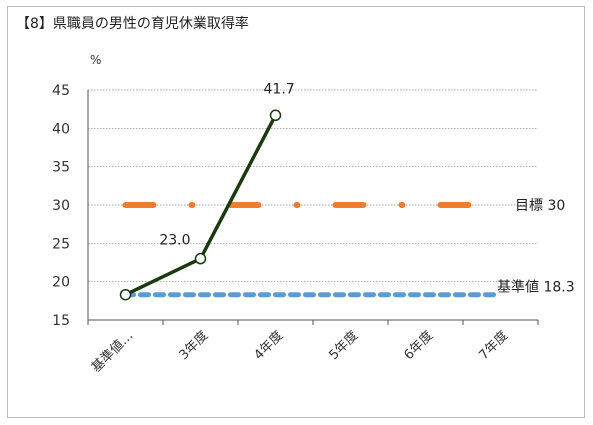 This screenshot has width=593, height=425. I want to click on data-label-1: 23.0, so click(174, 241).